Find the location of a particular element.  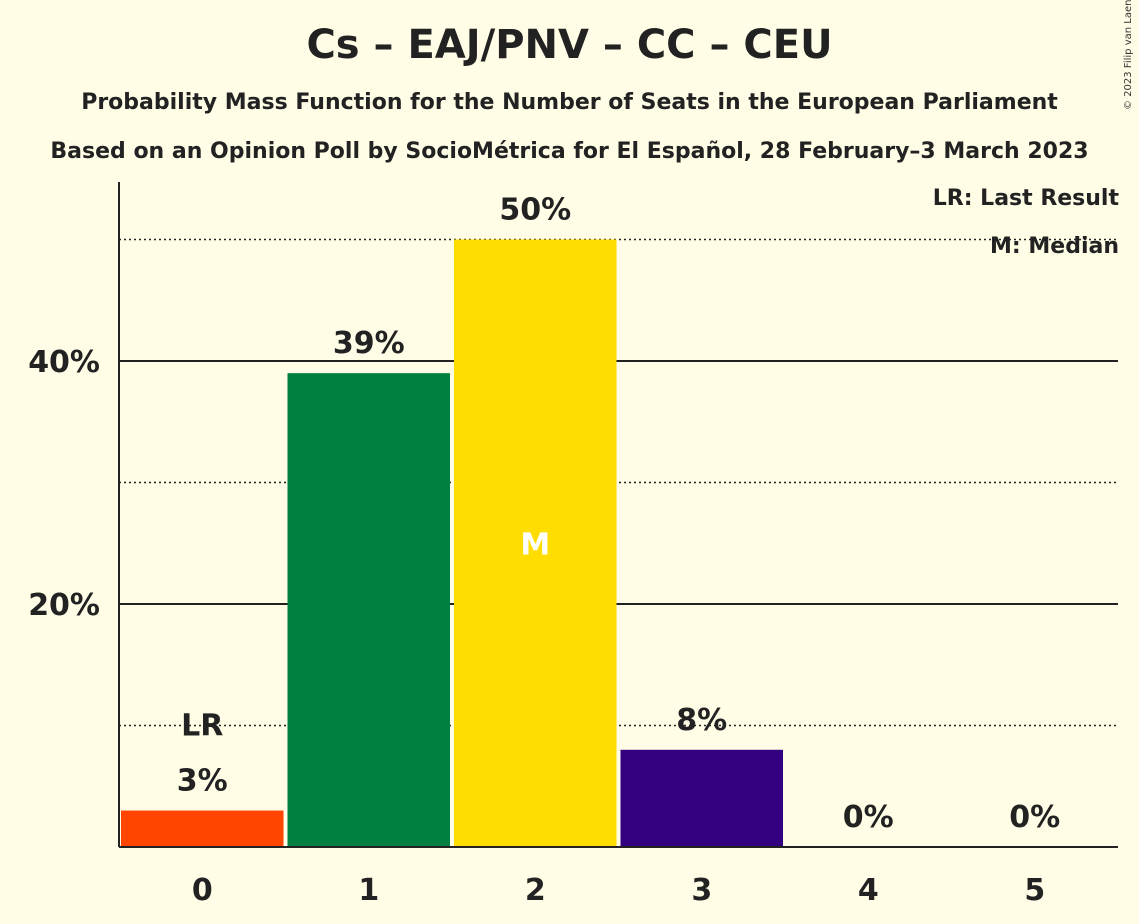

median-marker: M is located at coordinates (535, 544).